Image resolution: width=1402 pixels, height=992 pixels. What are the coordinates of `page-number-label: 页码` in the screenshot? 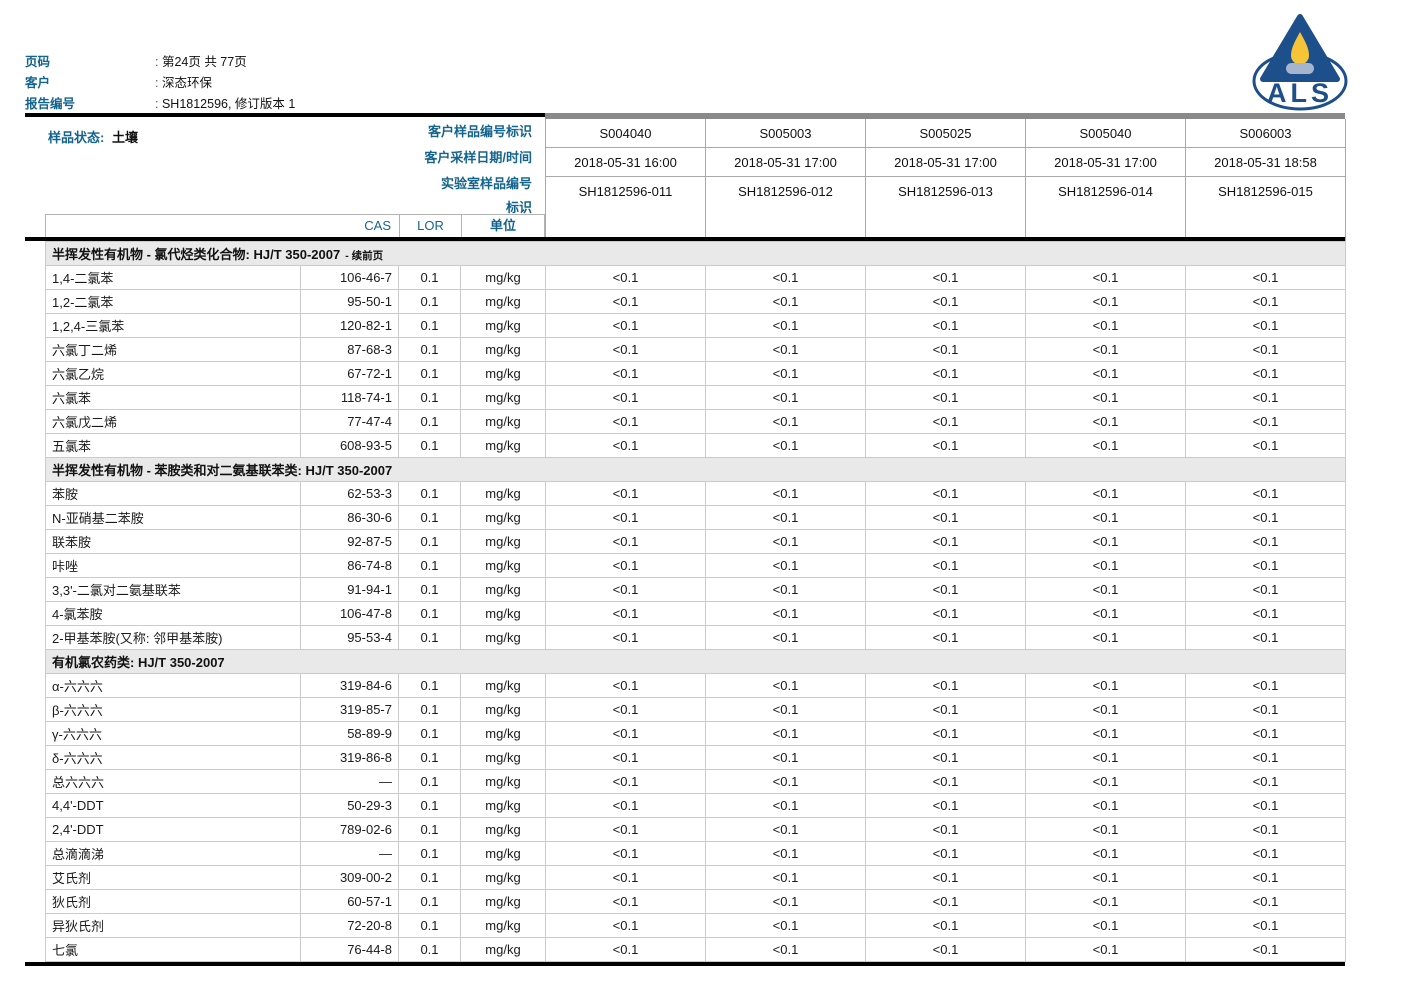 It's located at (38, 62).